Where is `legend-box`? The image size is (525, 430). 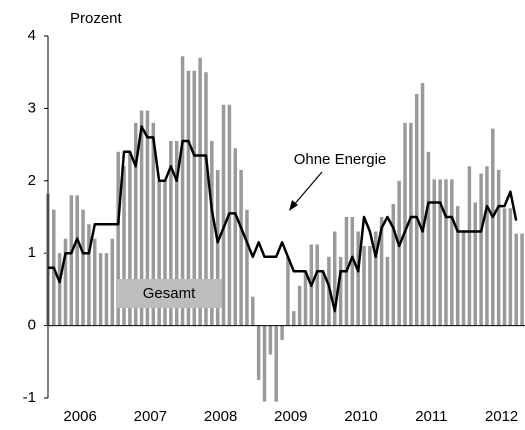 legend-box is located at coordinates (169, 293).